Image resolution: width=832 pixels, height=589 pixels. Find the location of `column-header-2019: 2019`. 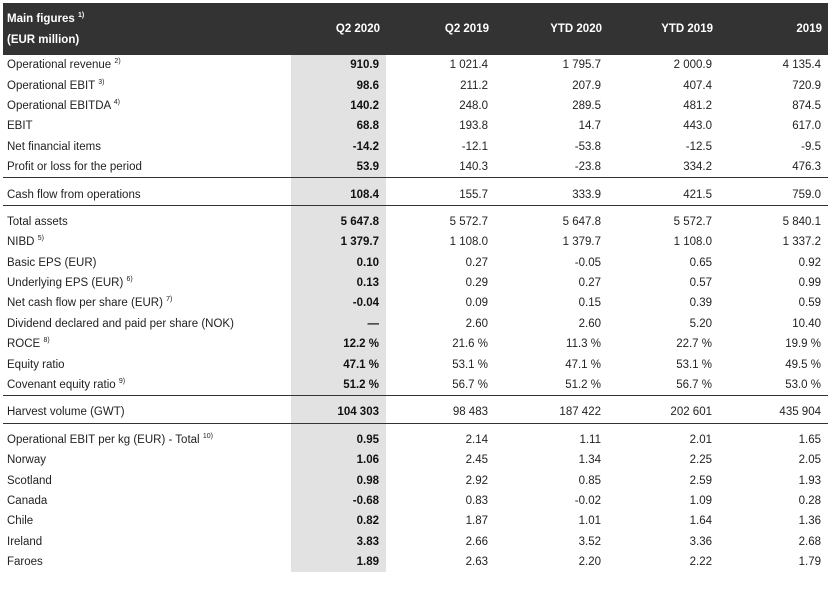

column-header-2019: 2019 is located at coordinates (773, 29).